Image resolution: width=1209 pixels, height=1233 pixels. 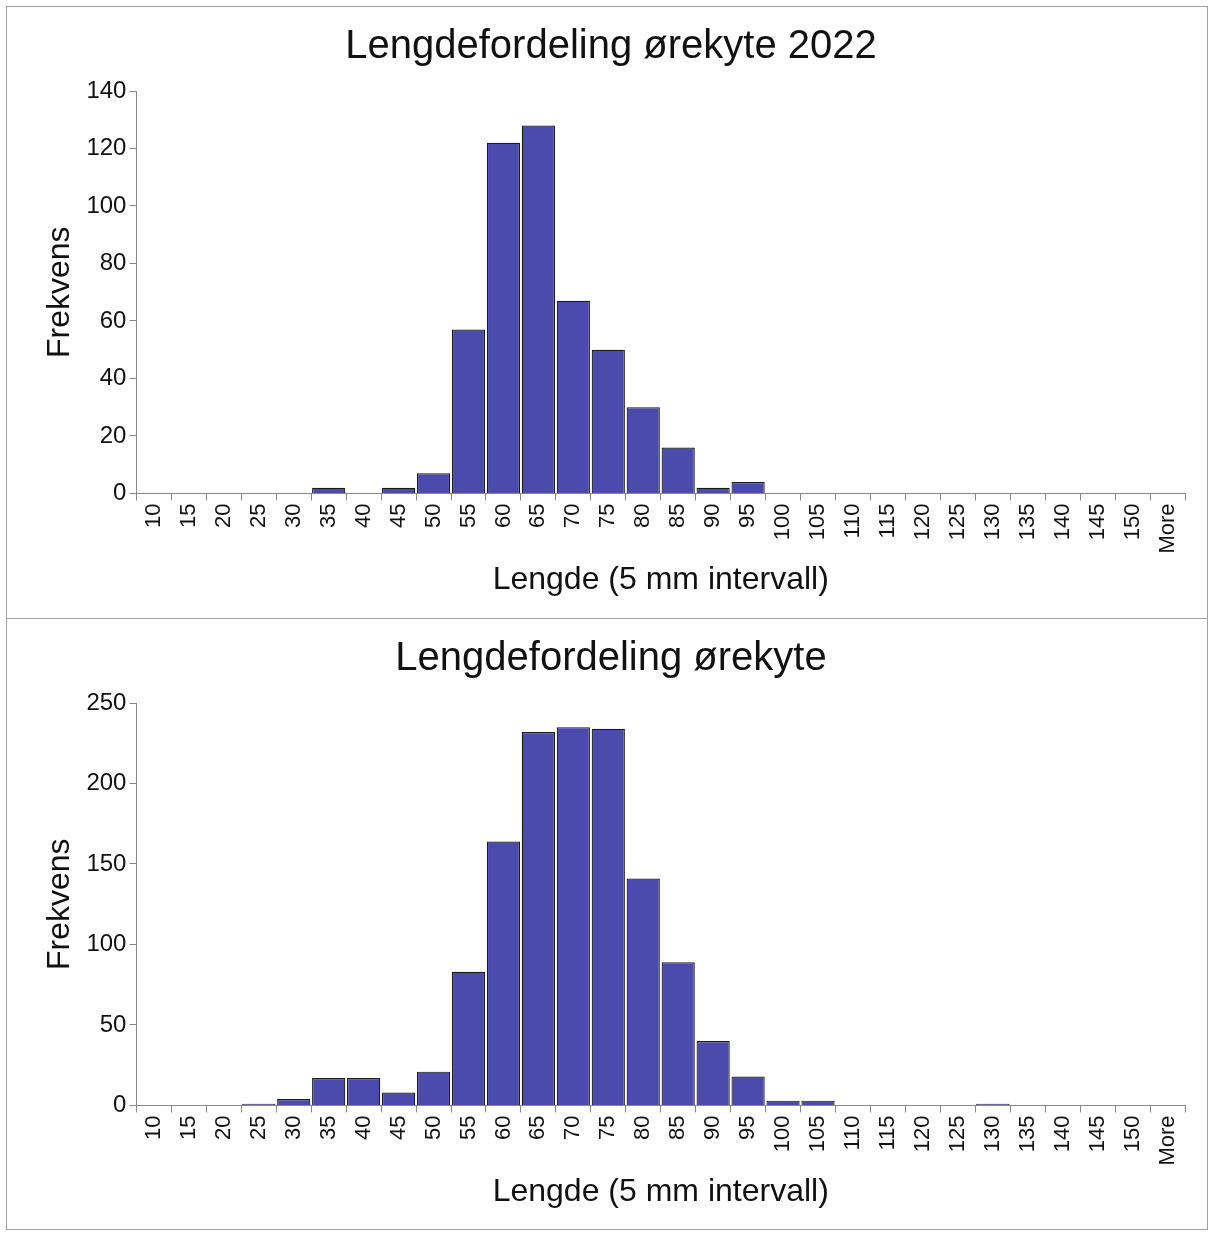 I want to click on y-tick-label: 150, so click(x=106, y=862).